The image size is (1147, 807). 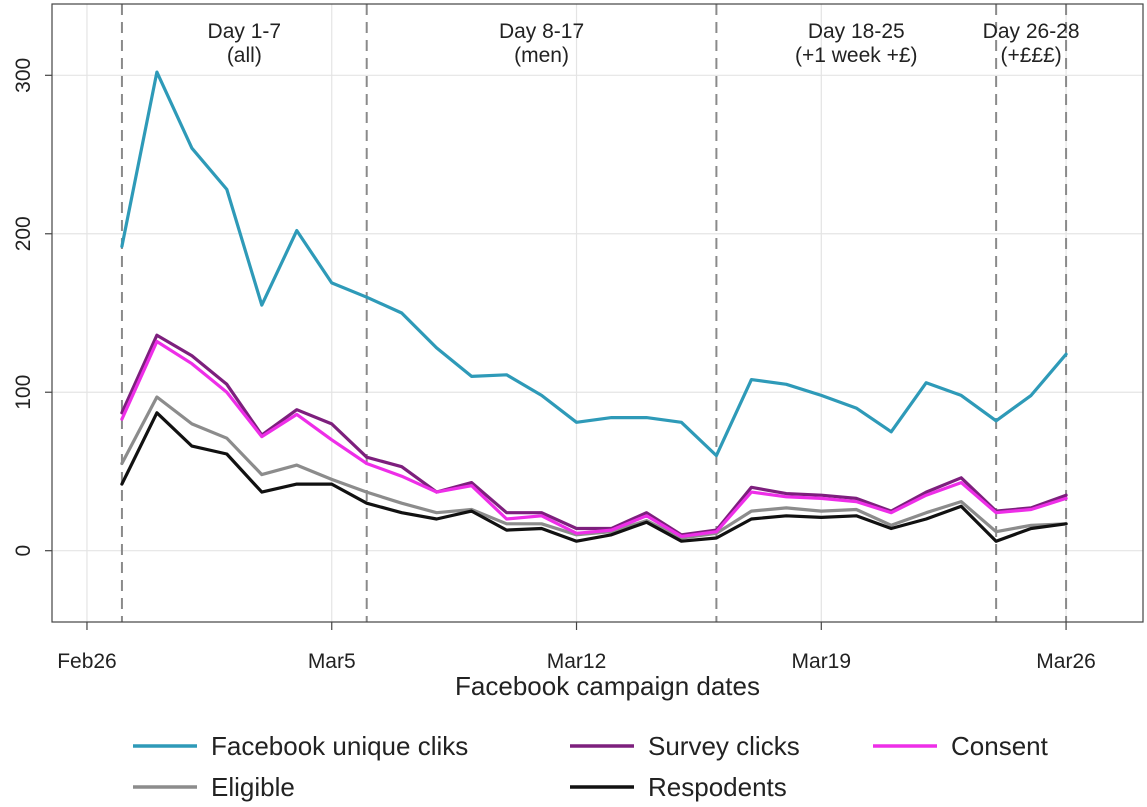 I want to click on phase-label-title: Day 18-25, so click(x=856, y=31).